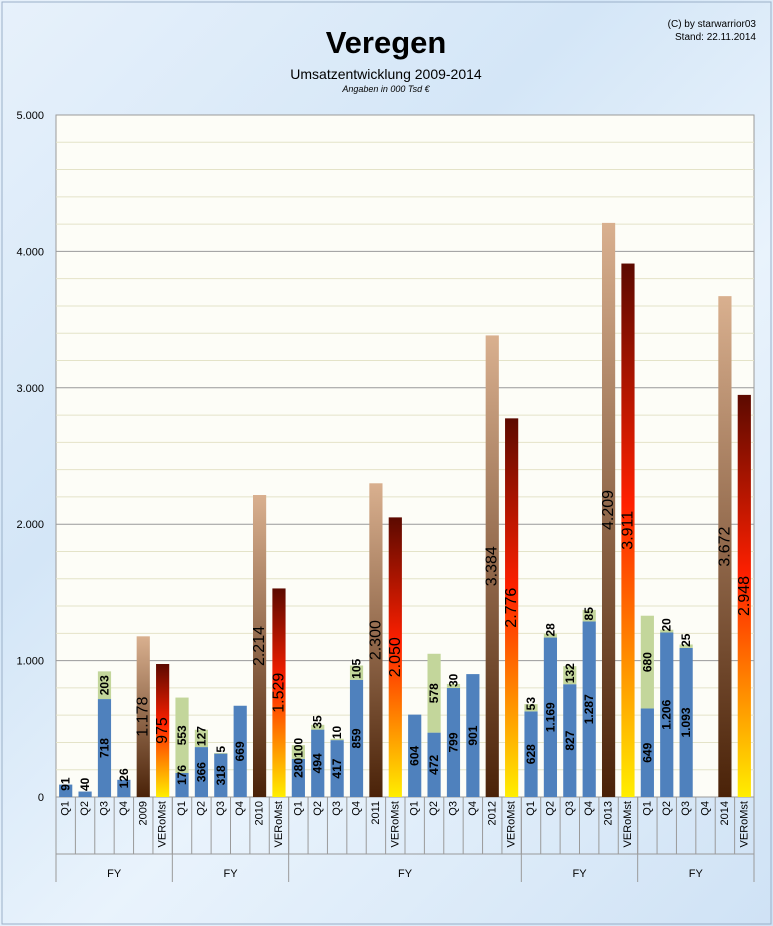  I want to click on x-tick-label: 2013, so click(609, 813).